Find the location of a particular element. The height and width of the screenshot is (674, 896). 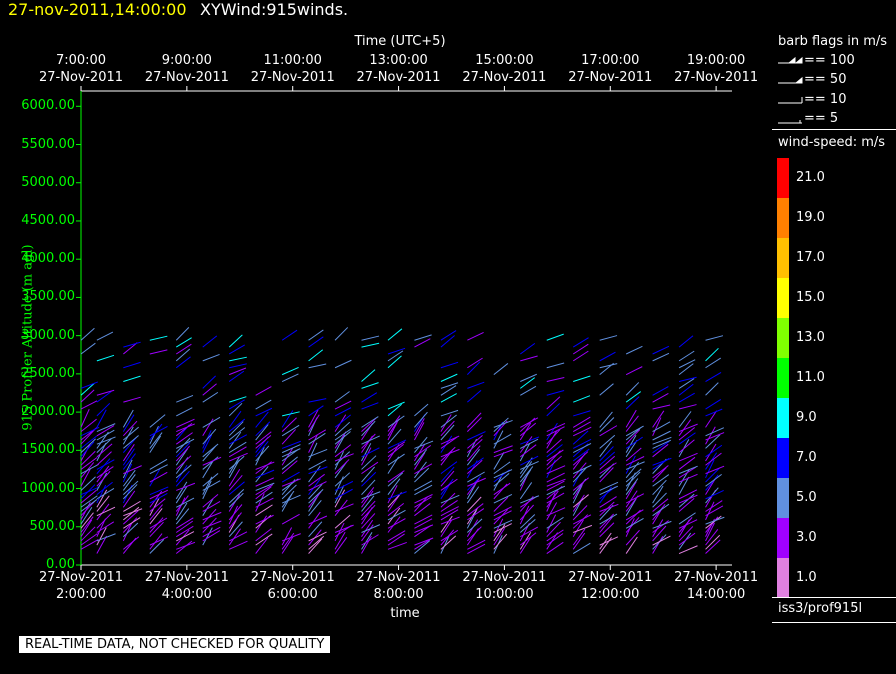

speed-swatch-label: 9.0 is located at coordinates (806, 417).